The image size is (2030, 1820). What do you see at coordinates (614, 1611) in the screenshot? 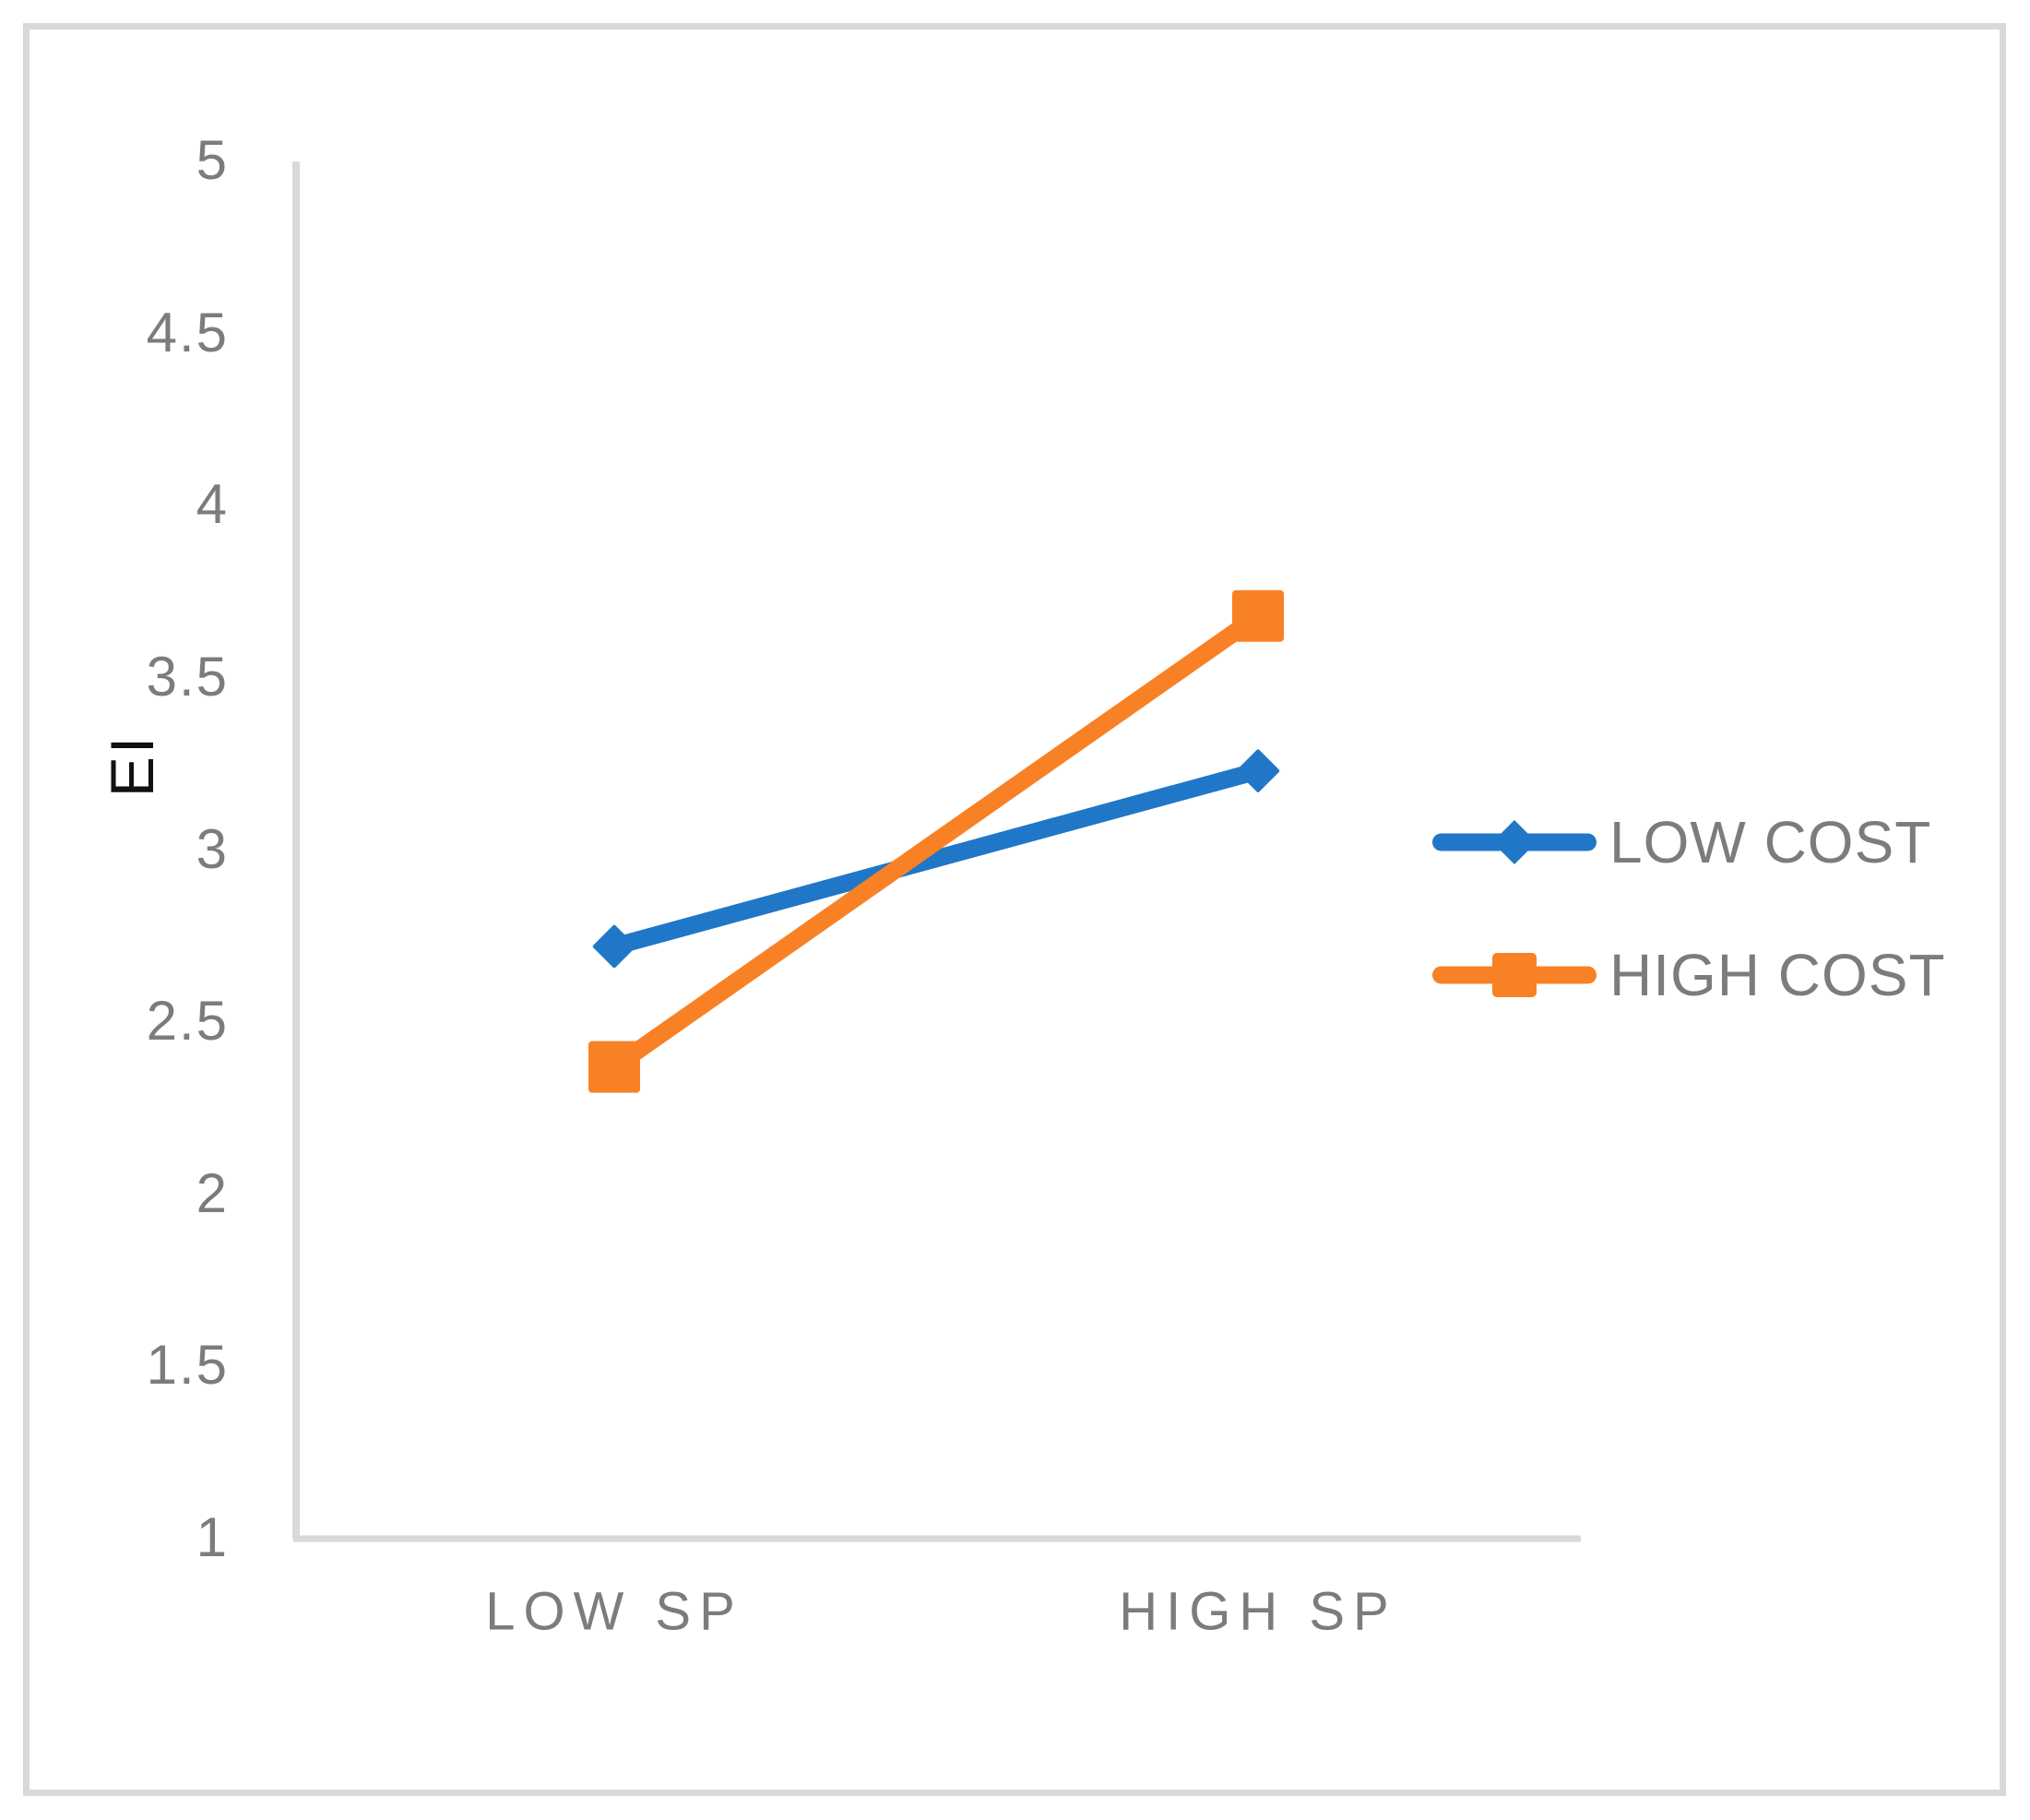
I see `x-category-label: LOW SP` at bounding box center [614, 1611].